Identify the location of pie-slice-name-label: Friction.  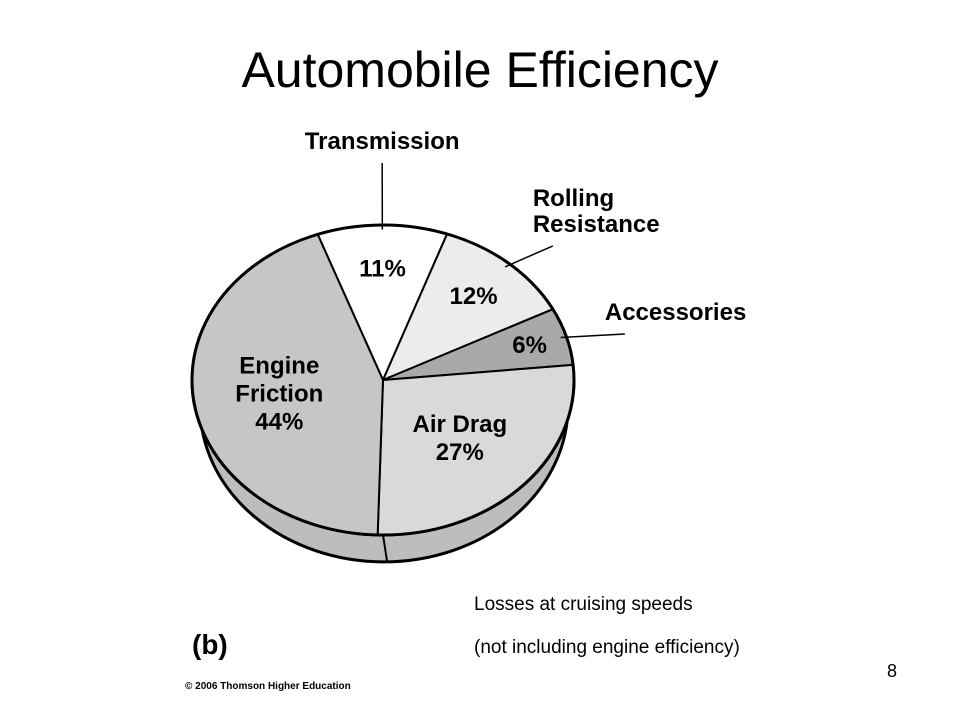
(279, 394).